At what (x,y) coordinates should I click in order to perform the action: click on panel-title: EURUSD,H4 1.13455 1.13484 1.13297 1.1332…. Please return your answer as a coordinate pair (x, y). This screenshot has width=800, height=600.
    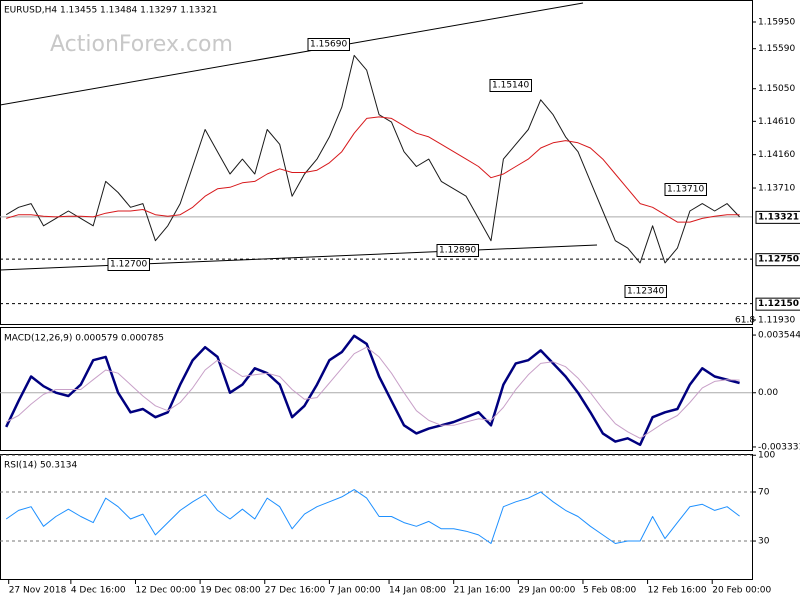
    Looking at the image, I should click on (110, 11).